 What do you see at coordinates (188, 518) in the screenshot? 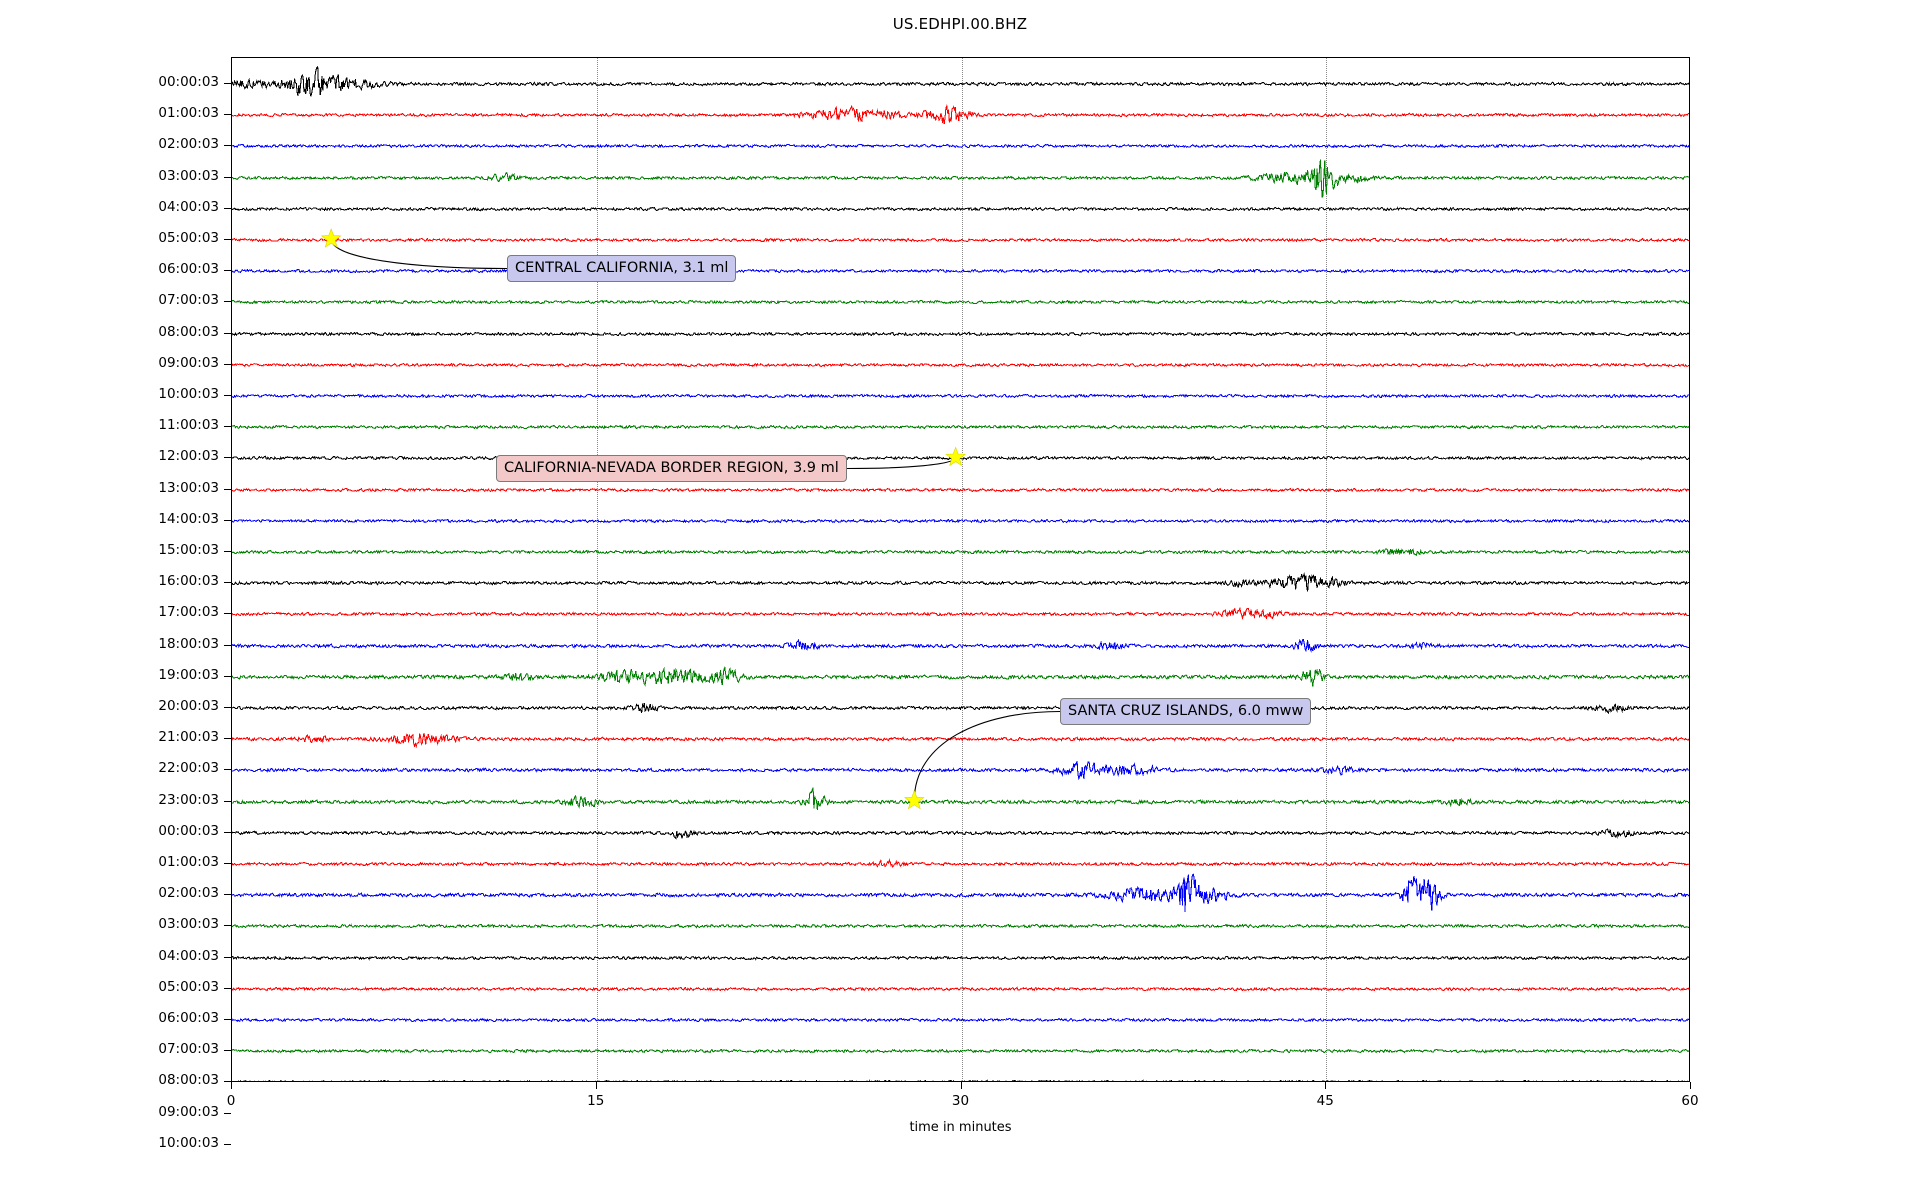
I see `y-tick-label: 14:00:03` at bounding box center [188, 518].